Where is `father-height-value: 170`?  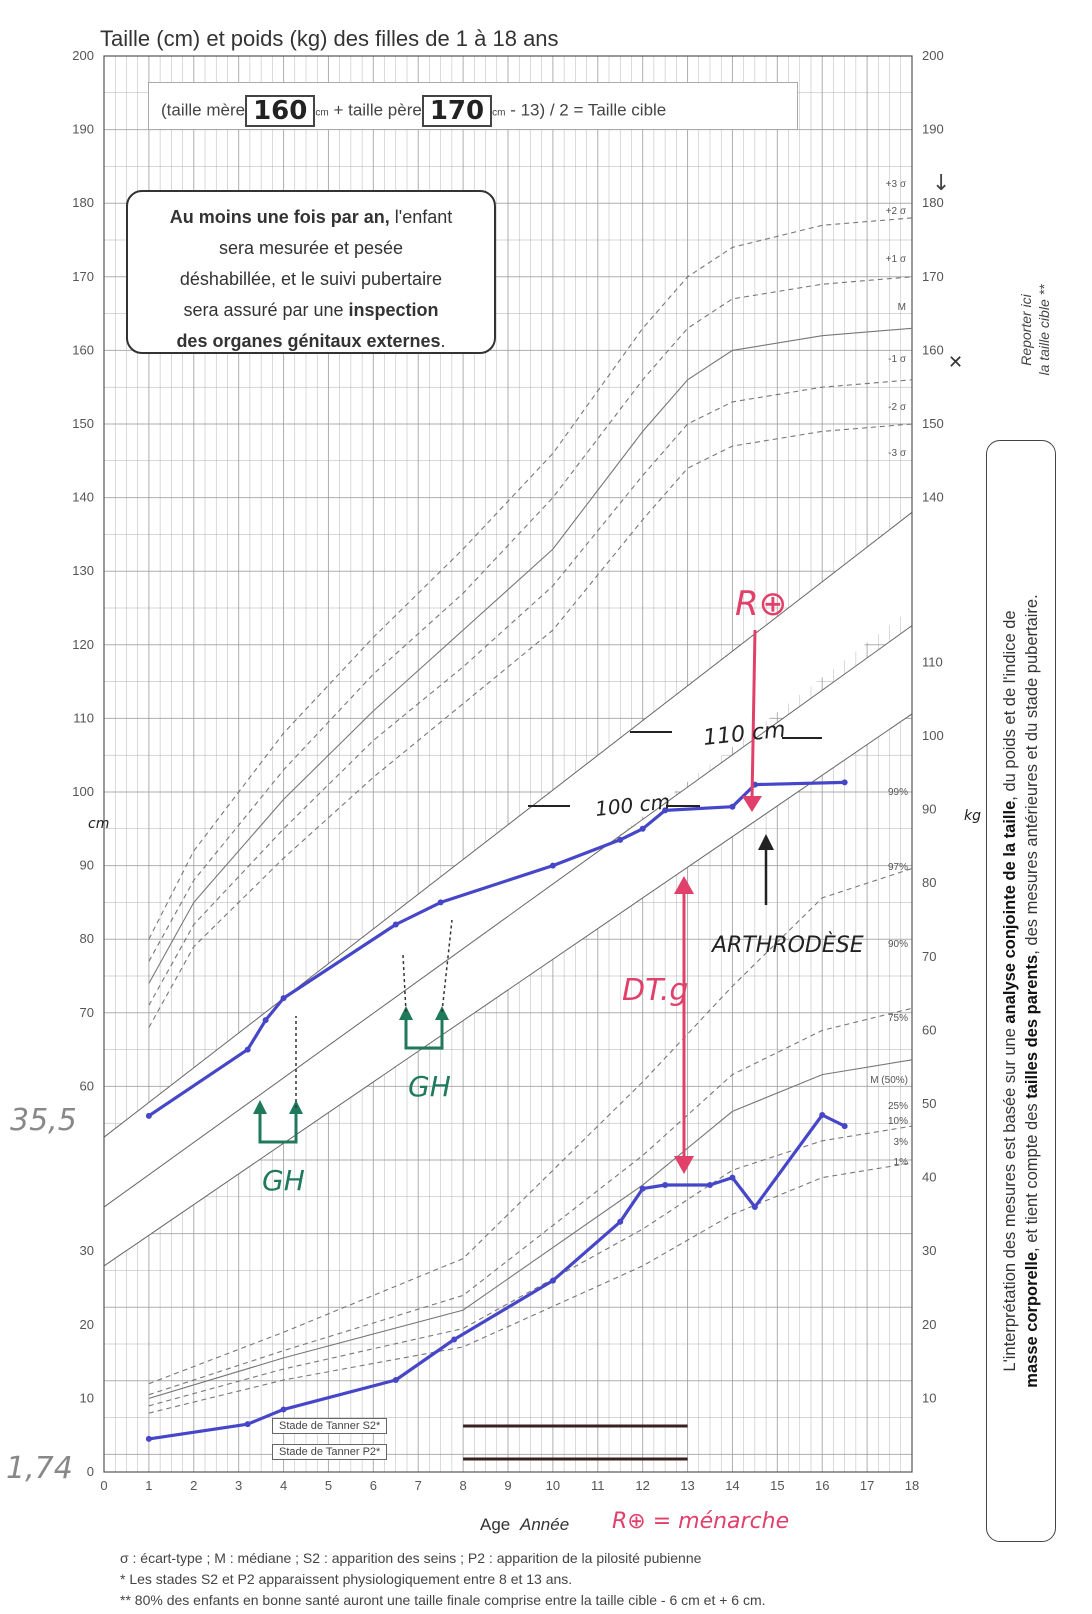 father-height-value: 170 is located at coordinates (457, 111).